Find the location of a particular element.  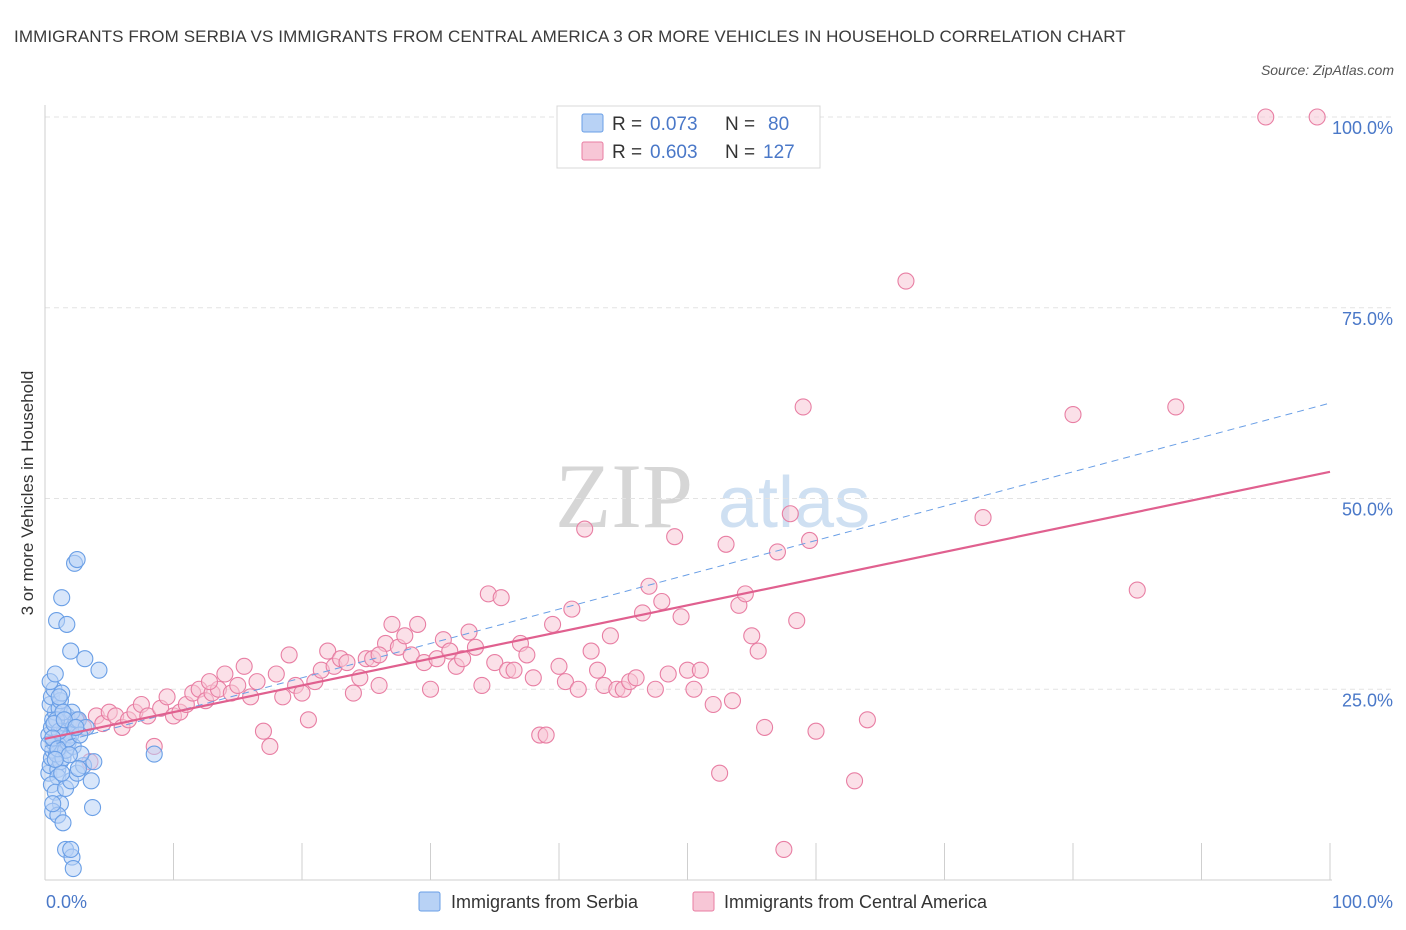

bottom-legend-swatch-central-america is located at coordinates (703, 901).